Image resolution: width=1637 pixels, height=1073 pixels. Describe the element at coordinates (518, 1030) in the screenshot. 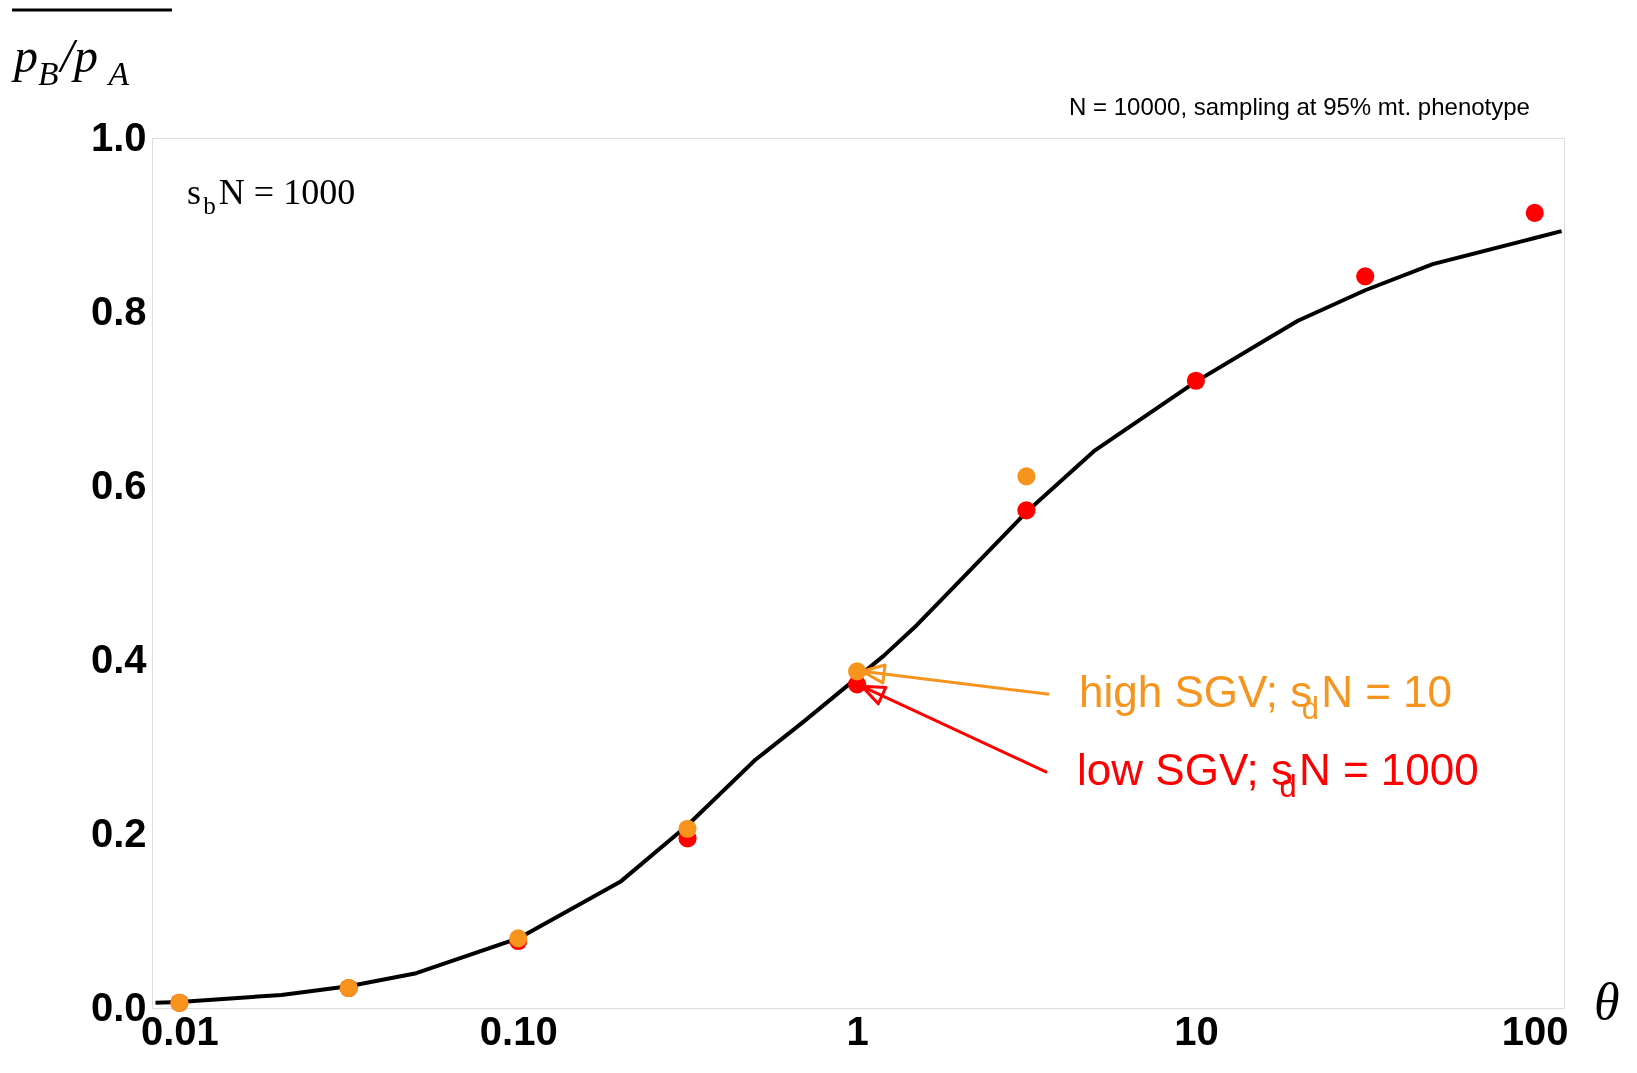

I see `x-tick-label: 0.10` at that location.